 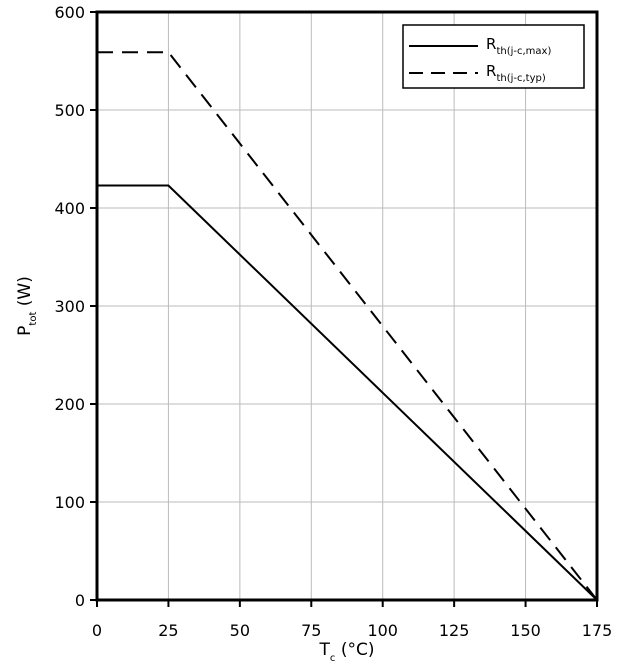 What do you see at coordinates (333, 658) in the screenshot?
I see `x-axis-label-sub: c` at bounding box center [333, 658].